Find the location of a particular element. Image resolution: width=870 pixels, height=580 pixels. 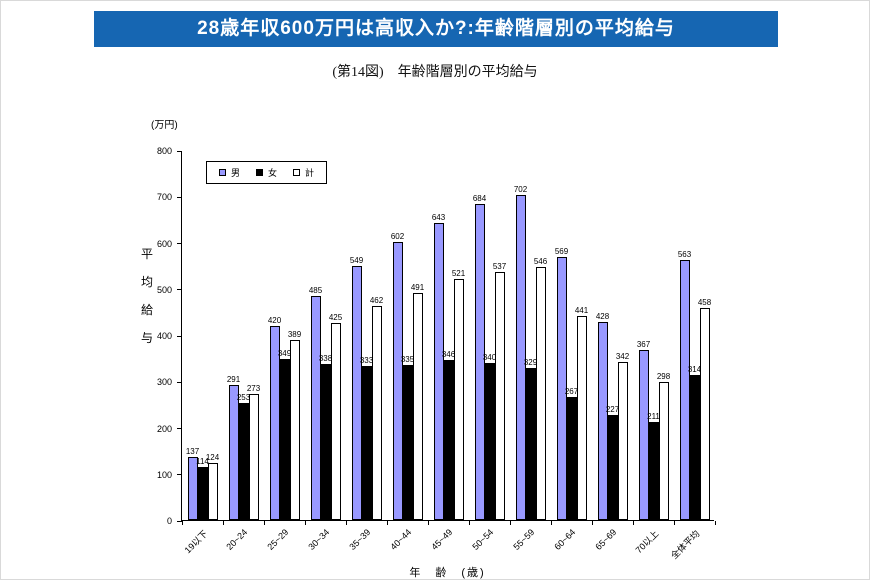

bar-value-label: 291 is located at coordinates (233, 380).